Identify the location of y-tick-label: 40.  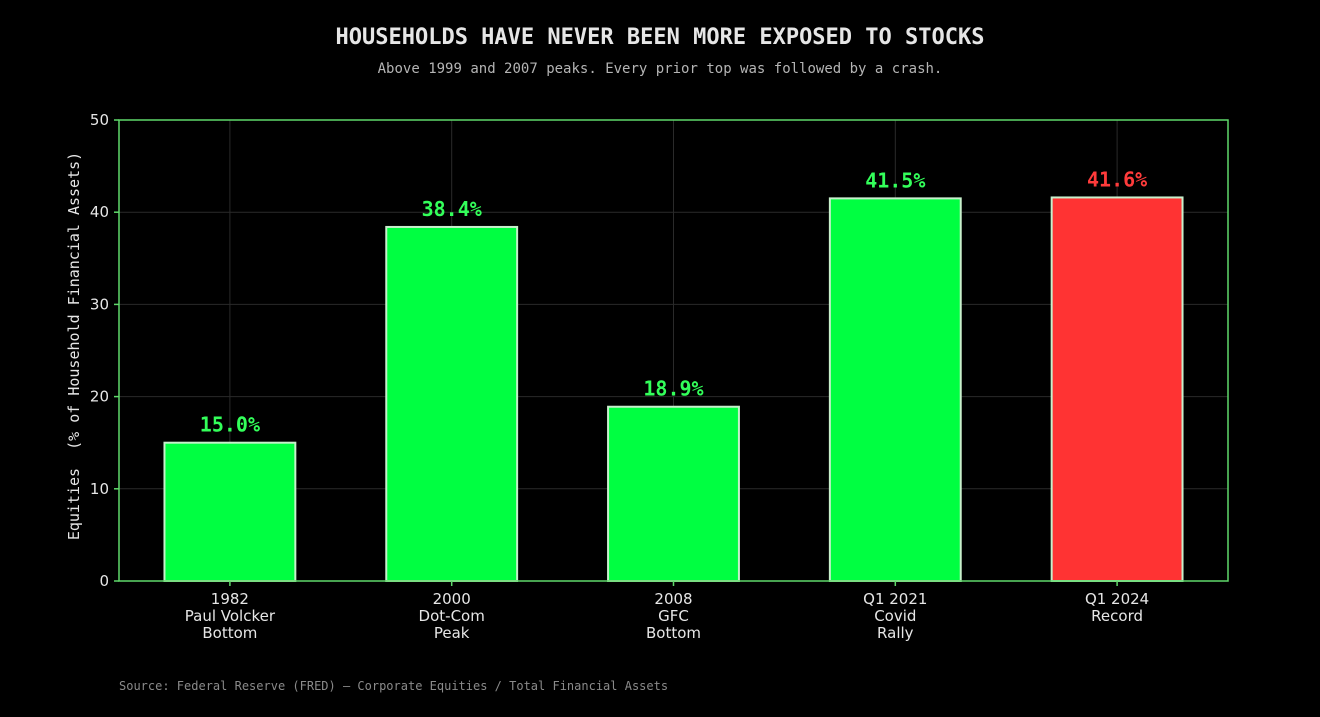
(99, 212).